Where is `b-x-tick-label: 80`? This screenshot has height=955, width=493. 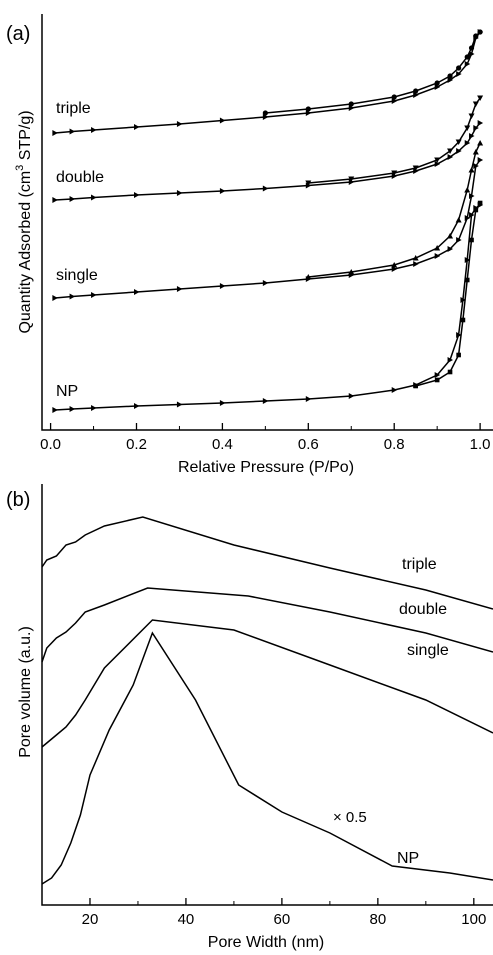
b-x-tick-label: 80 is located at coordinates (378, 919).